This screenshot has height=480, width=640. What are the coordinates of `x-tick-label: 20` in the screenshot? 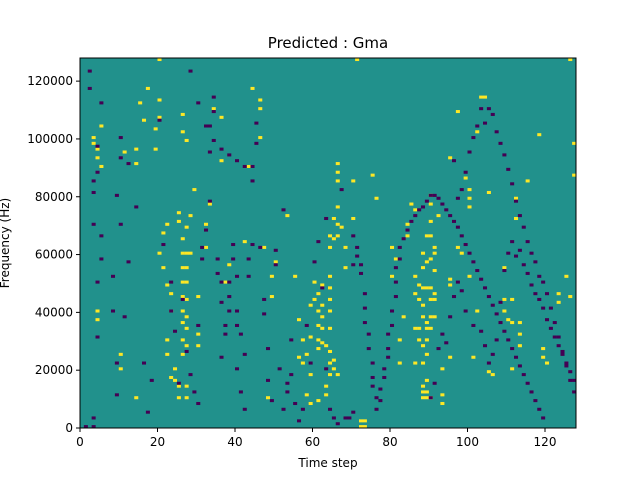 It's located at (157, 442).